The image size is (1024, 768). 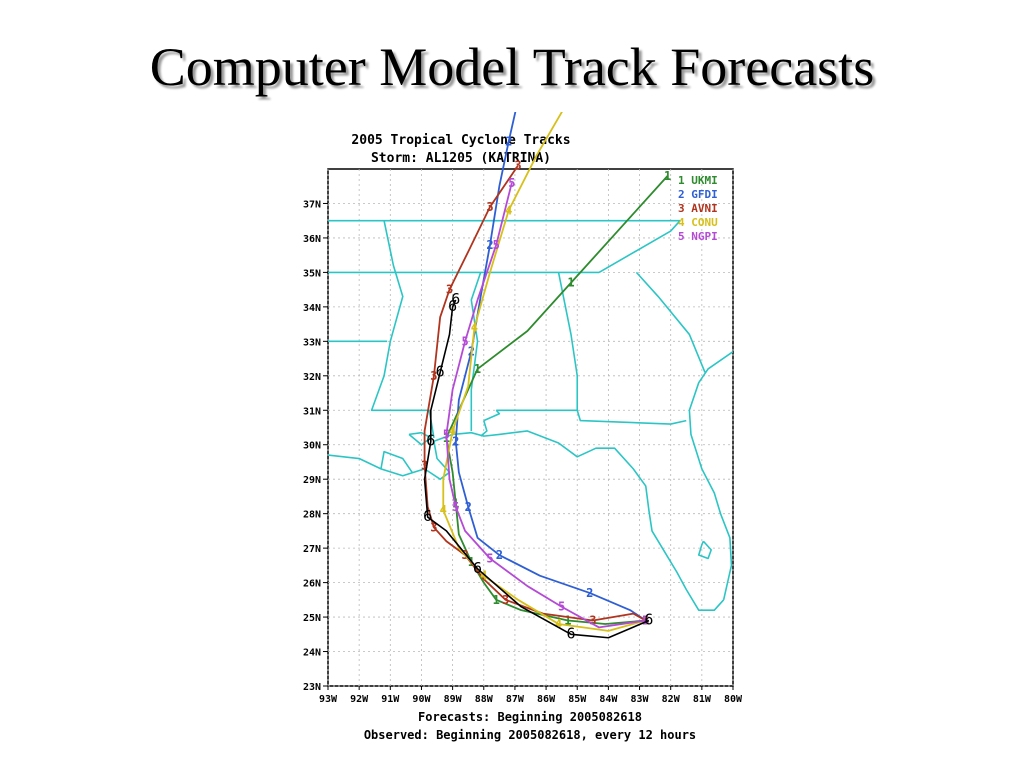 What do you see at coordinates (312, 515) in the screenshot?
I see `y-tick-label: 28N` at bounding box center [312, 515].